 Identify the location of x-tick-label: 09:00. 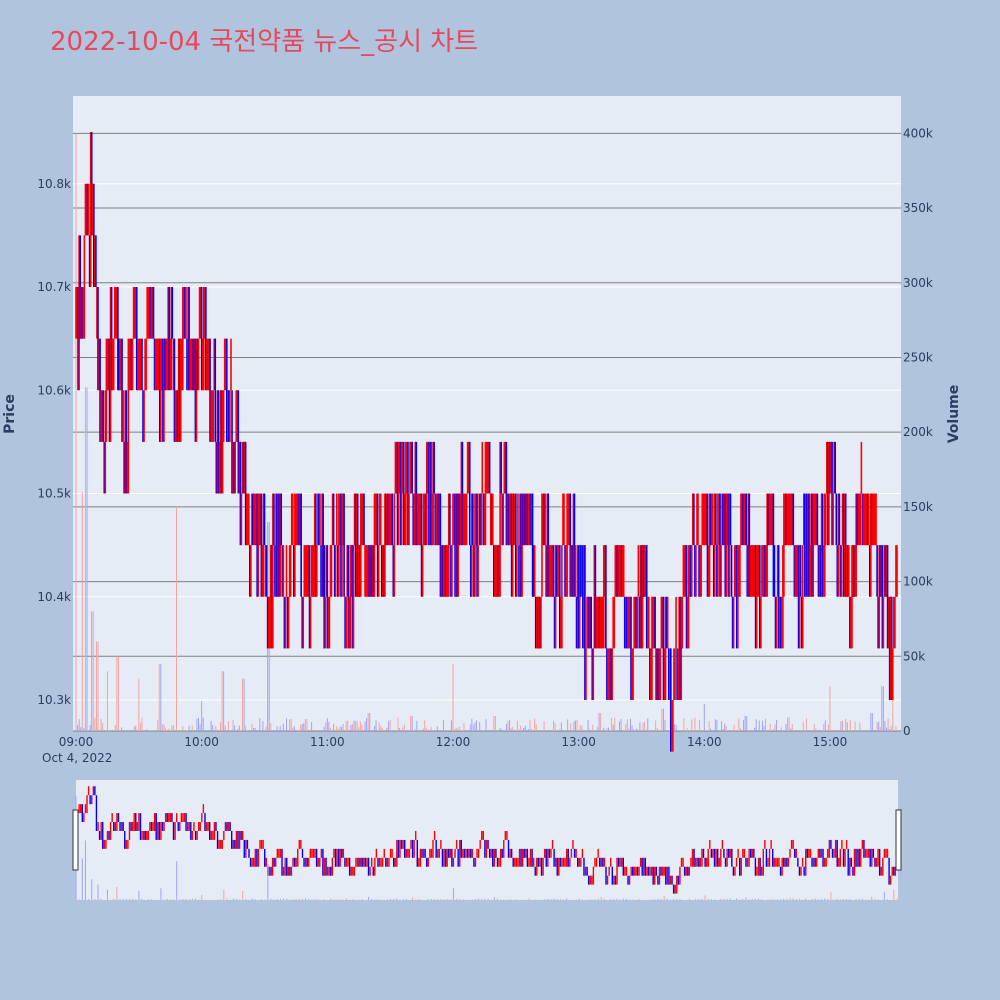
(76, 742).